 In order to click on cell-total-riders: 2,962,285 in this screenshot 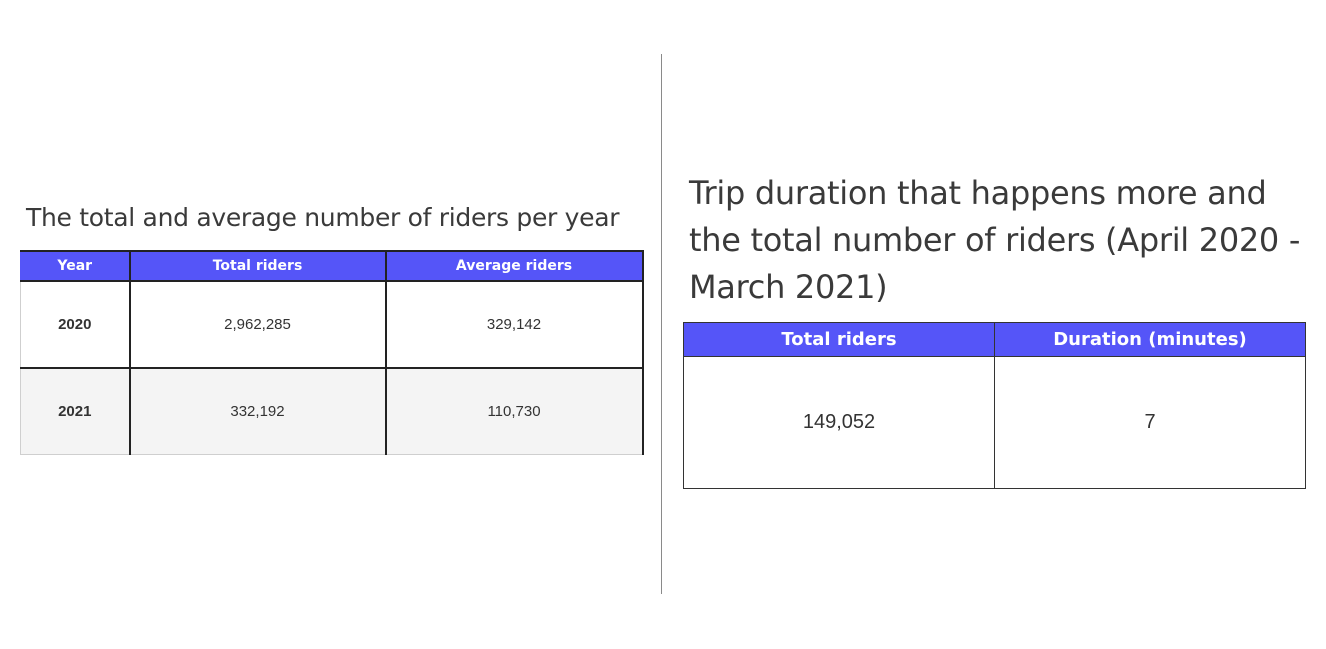, I will do `click(258, 325)`.